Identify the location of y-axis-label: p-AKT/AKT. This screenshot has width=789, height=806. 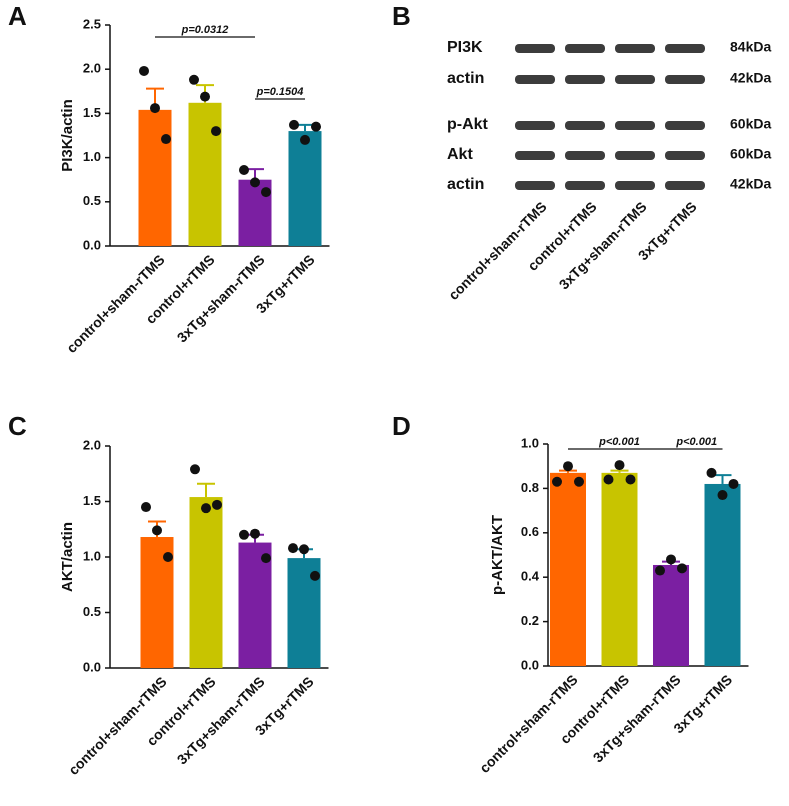
(497, 555).